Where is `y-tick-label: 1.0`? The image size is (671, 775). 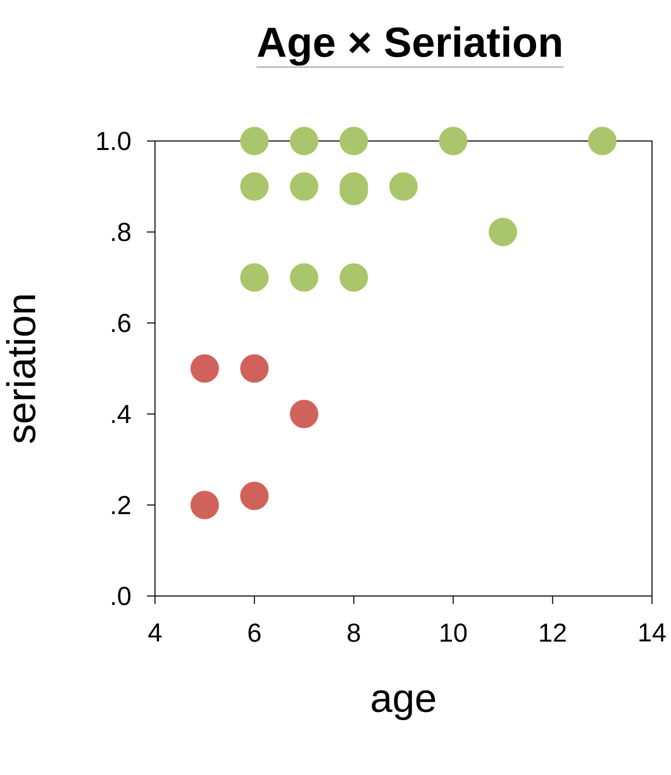 y-tick-label: 1.0 is located at coordinates (113, 141).